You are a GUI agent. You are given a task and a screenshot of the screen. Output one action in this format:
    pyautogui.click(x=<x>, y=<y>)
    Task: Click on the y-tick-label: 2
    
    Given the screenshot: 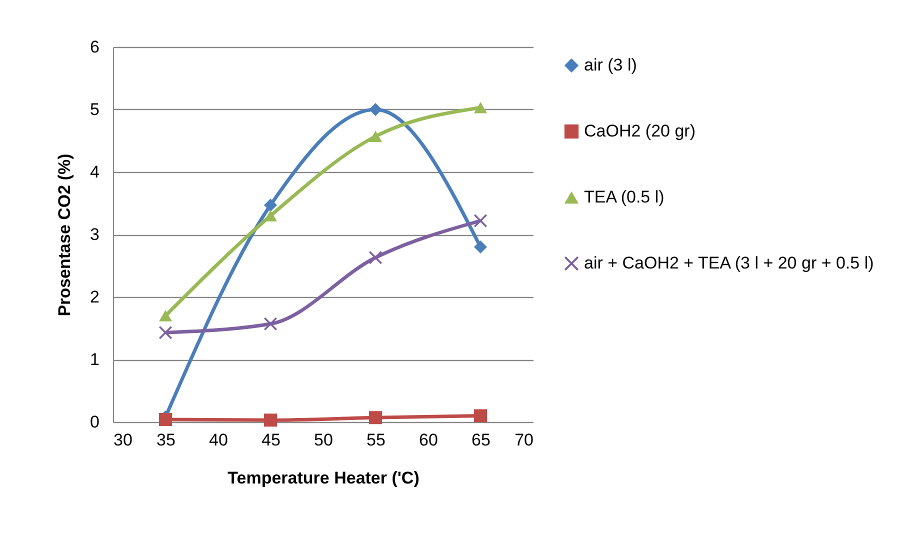 What is the action you would take?
    pyautogui.click(x=95, y=297)
    